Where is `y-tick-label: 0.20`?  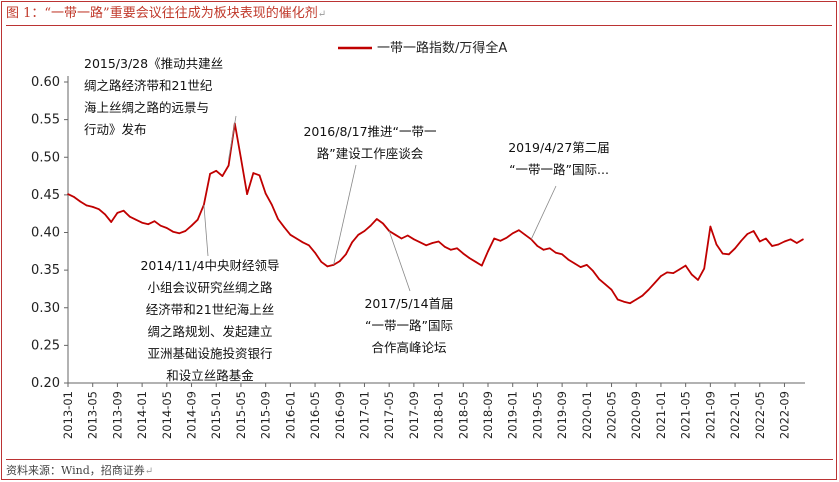 y-tick-label: 0.20 is located at coordinates (45, 383).